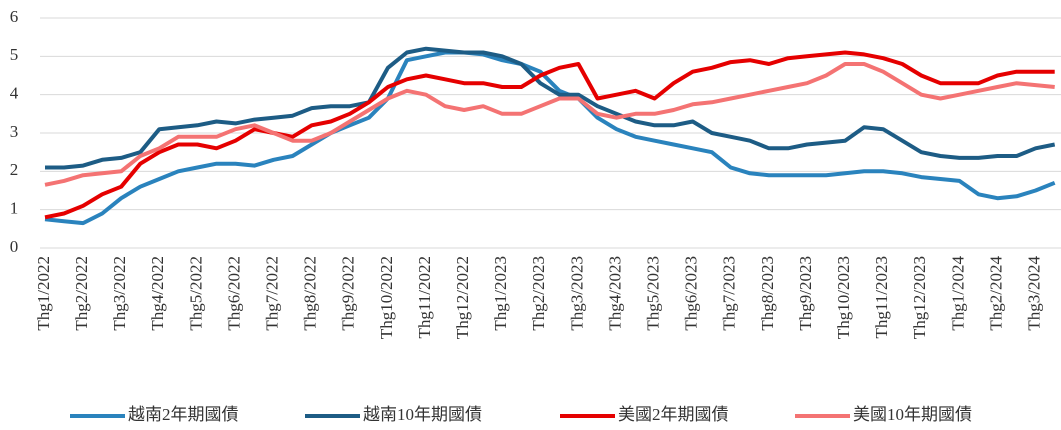  What do you see at coordinates (729, 293) in the screenshot?
I see `x-tick-label: Thg7/2023` at bounding box center [729, 293].